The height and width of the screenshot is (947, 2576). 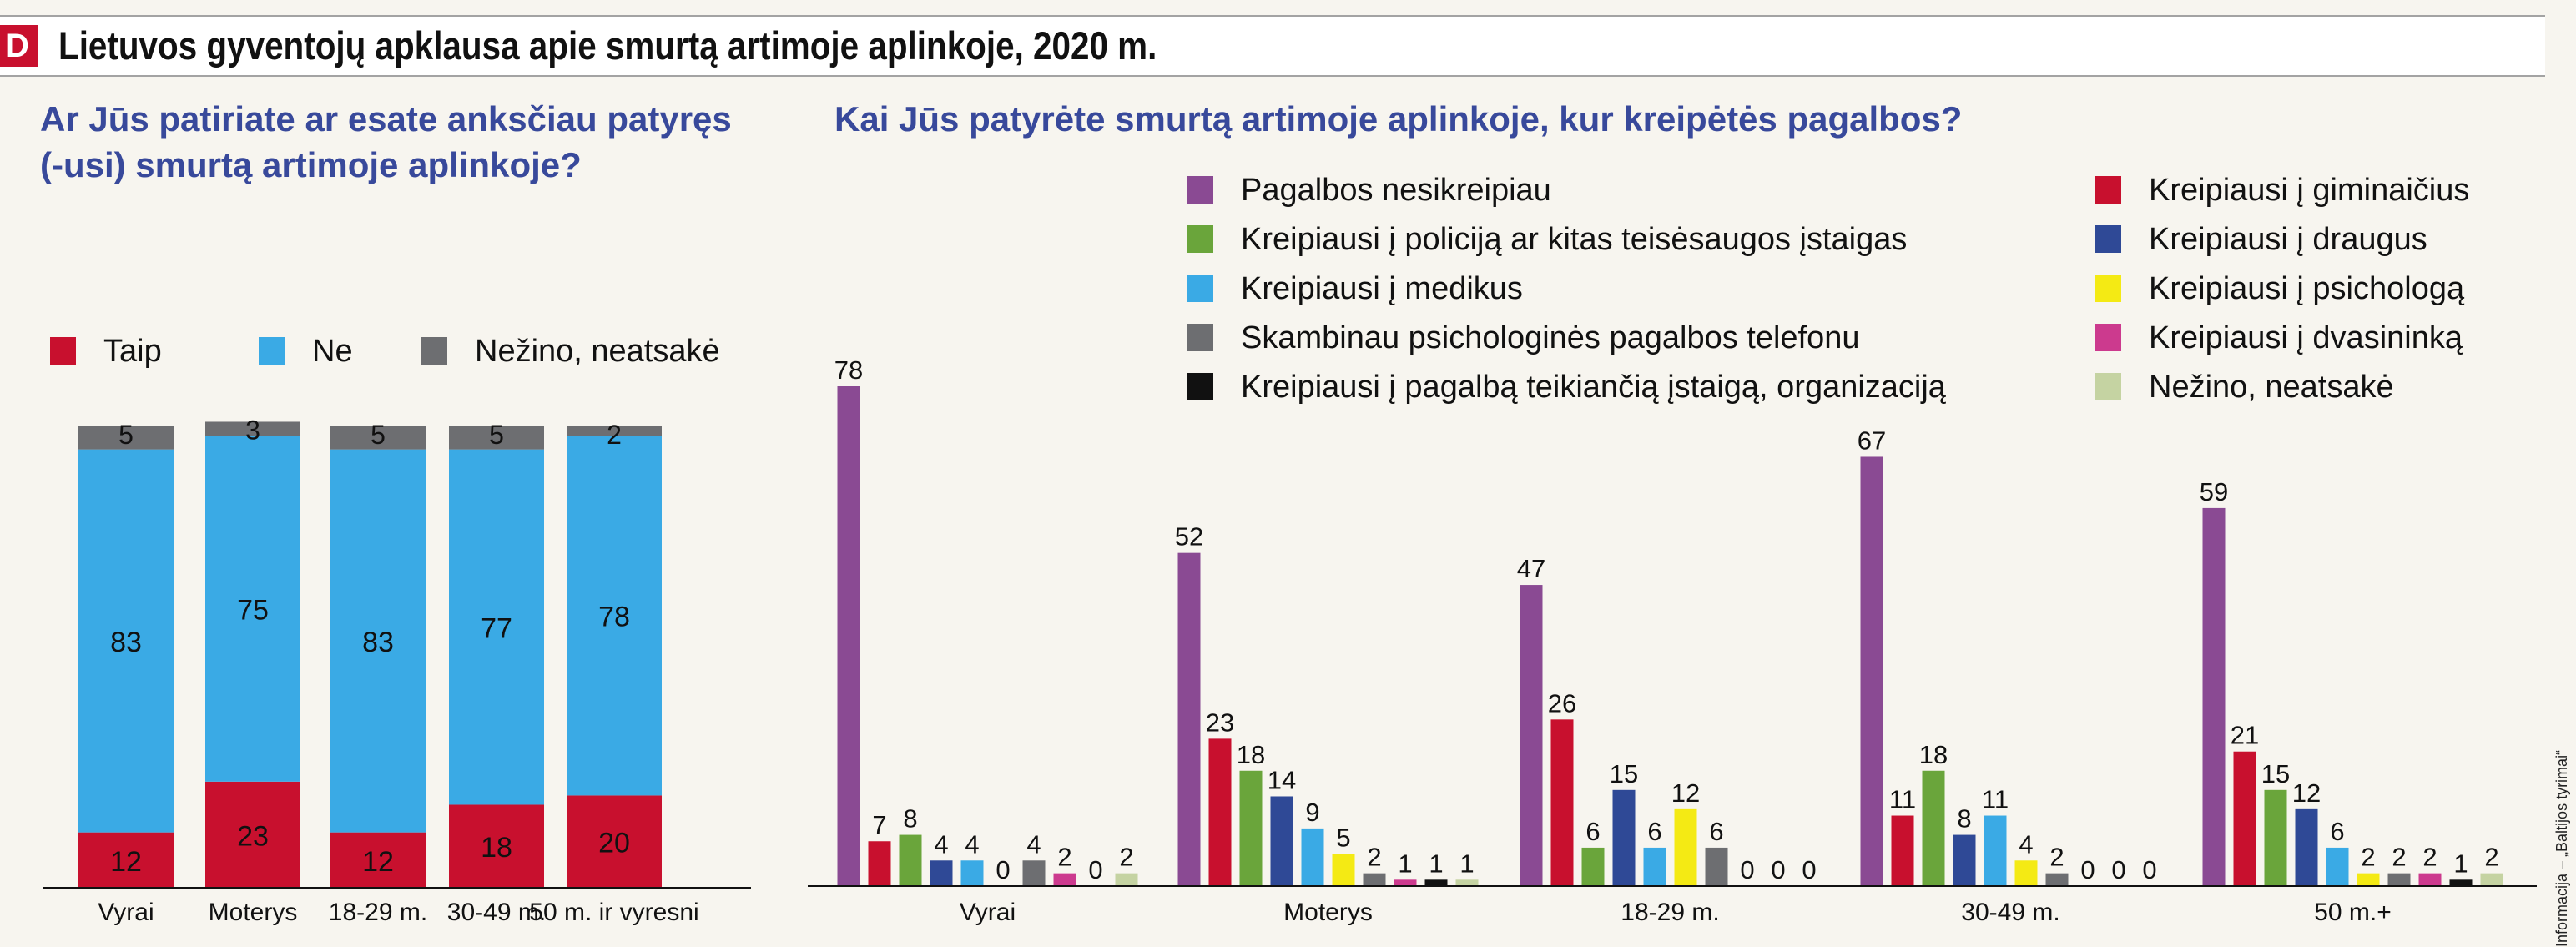 What do you see at coordinates (2214, 491) in the screenshot?
I see `bar-value-label: 59` at bounding box center [2214, 491].